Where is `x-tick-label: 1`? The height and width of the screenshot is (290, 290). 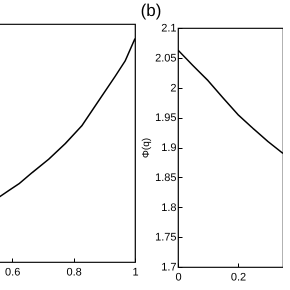 x-tick-label: 1 is located at coordinates (135, 272).